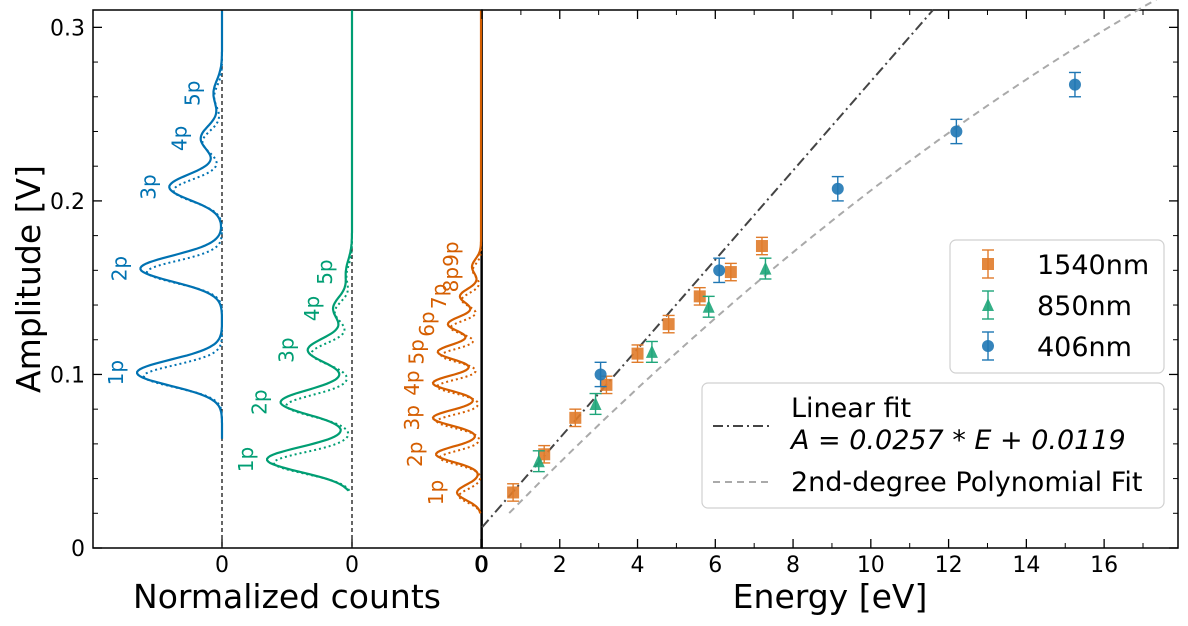  Describe the element at coordinates (287, 596) in the screenshot. I see `left-x-axis-title: Normalized counts` at that location.